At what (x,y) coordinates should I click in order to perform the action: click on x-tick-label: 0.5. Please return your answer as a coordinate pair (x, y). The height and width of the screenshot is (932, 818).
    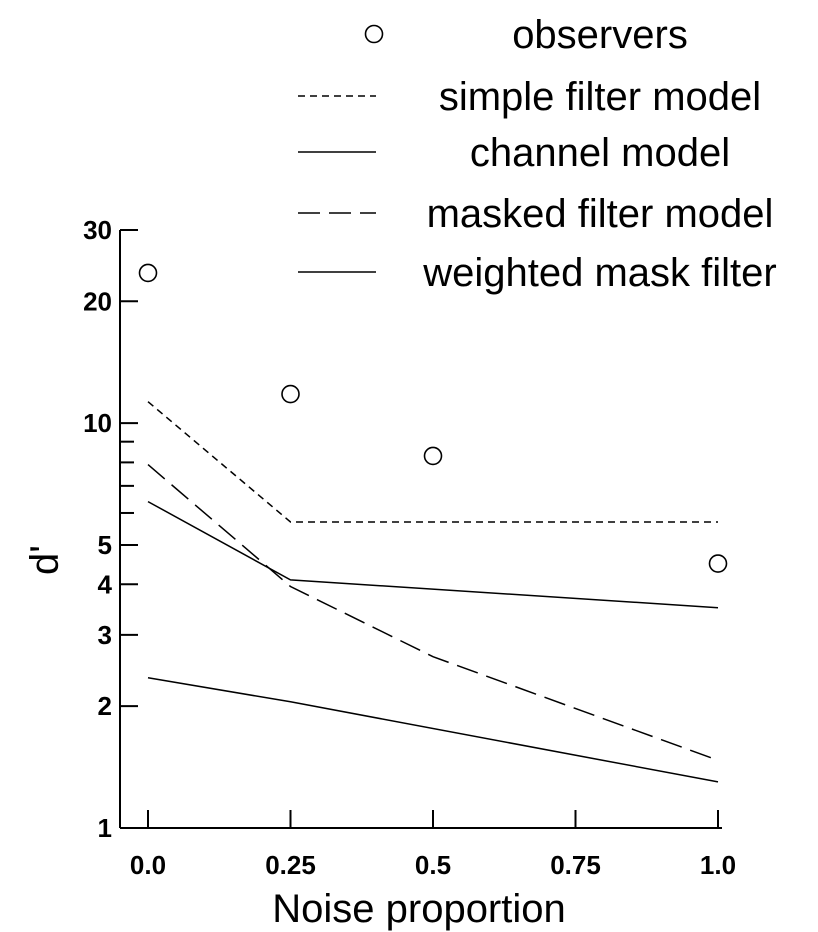
    Looking at the image, I should click on (433, 865).